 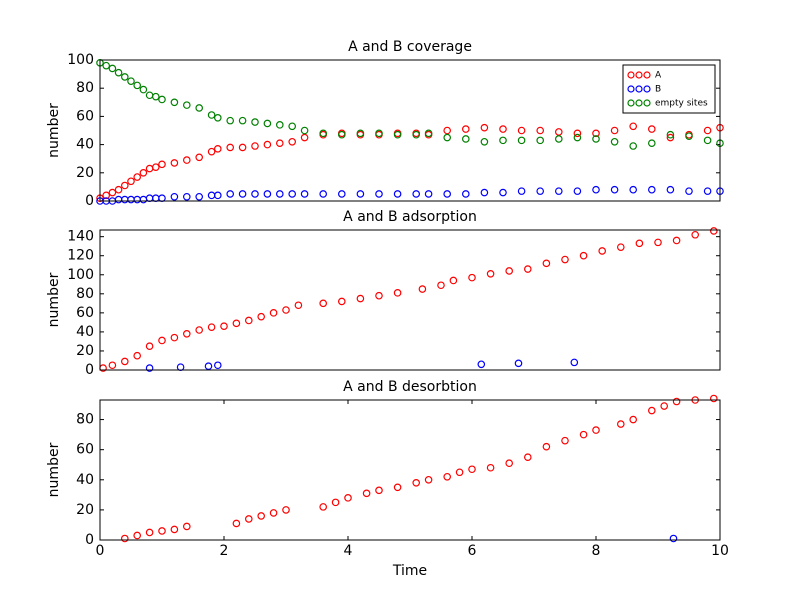 I want to click on x-tick-label: 4, so click(x=348, y=551).